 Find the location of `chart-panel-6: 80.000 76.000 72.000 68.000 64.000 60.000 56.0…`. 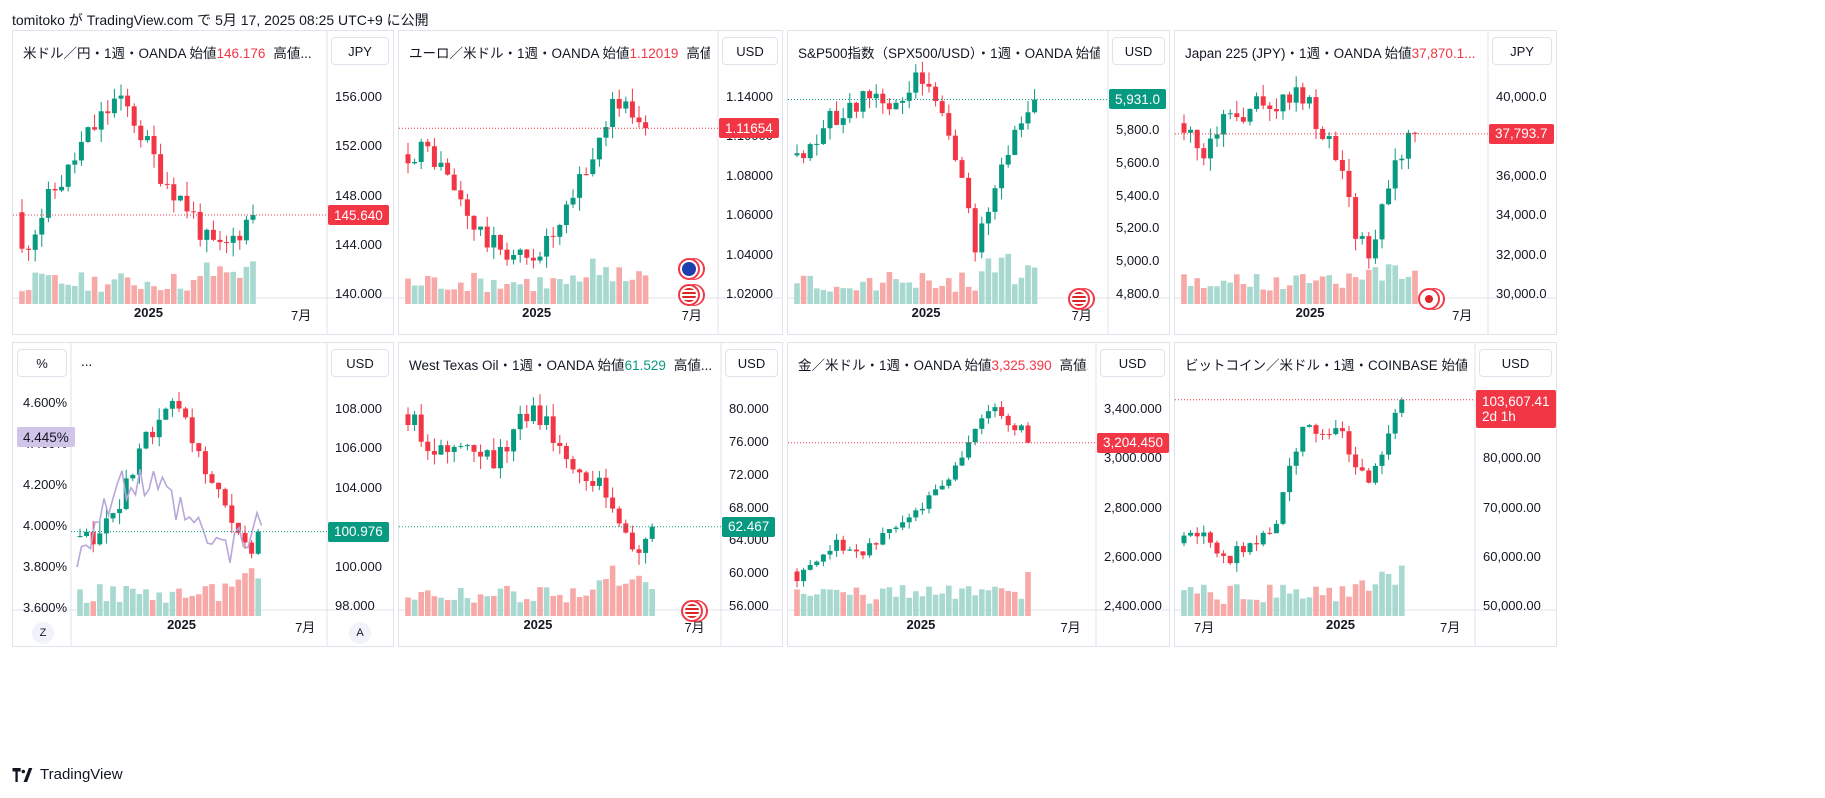

chart-panel-6: 80.000 76.000 72.000 68.000 64.000 60.000 56.0… is located at coordinates (590, 494).